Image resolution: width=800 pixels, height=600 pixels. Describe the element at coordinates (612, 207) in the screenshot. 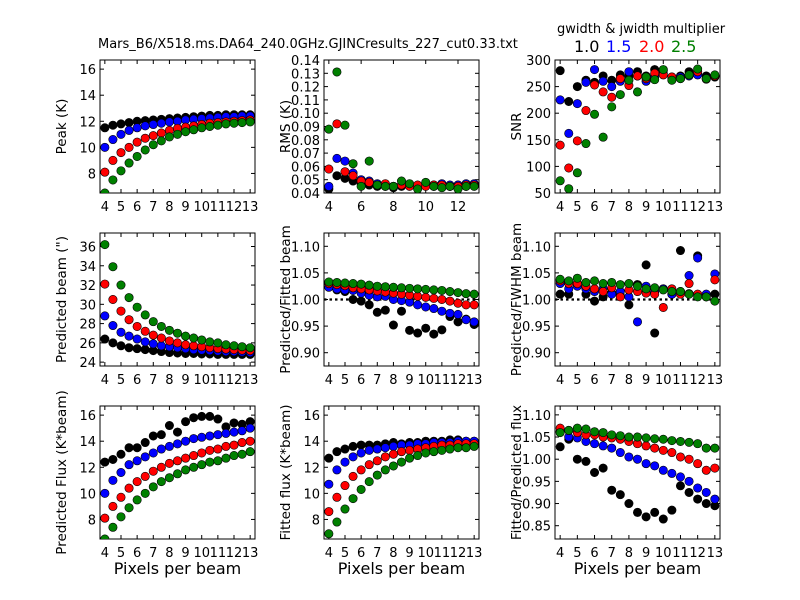

I see `x-tick-label: 7` at that location.